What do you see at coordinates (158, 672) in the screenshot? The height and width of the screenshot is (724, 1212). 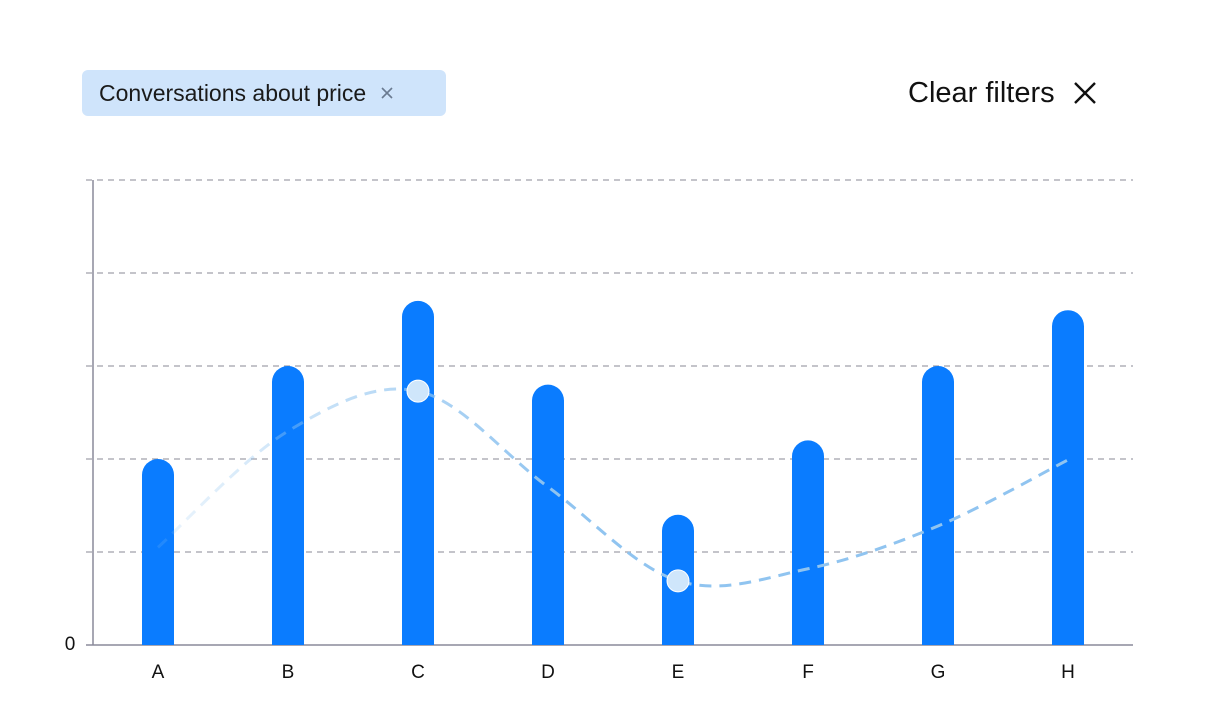 I see `x-tick-label: A` at bounding box center [158, 672].